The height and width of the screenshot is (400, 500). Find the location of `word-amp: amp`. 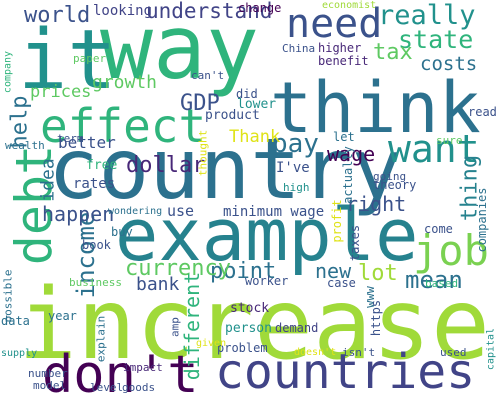

word-amp: amp is located at coordinates (175, 327).